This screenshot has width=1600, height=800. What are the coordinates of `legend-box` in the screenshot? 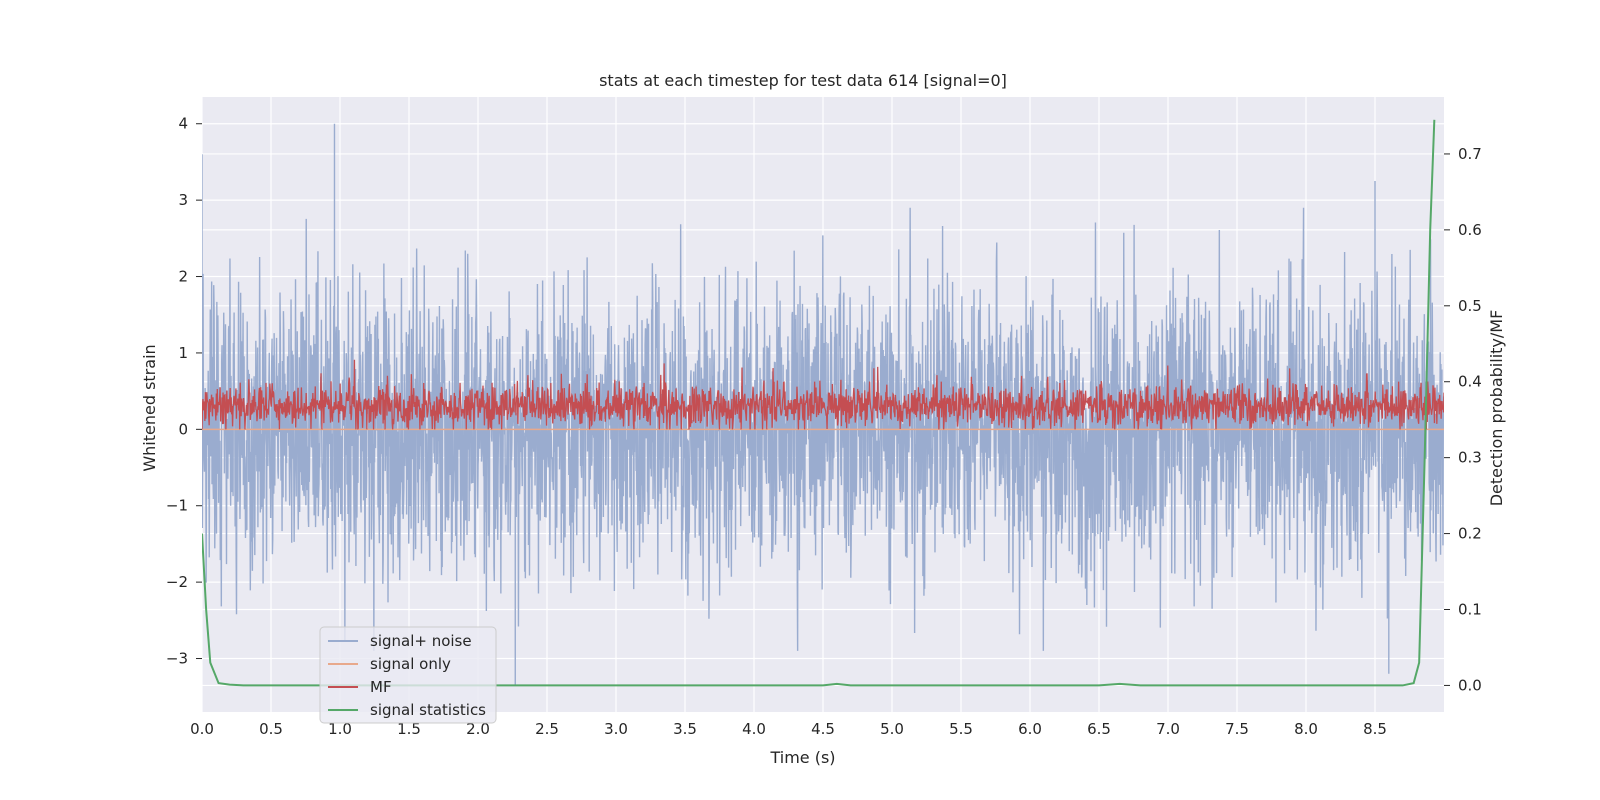 It's located at (408, 675).